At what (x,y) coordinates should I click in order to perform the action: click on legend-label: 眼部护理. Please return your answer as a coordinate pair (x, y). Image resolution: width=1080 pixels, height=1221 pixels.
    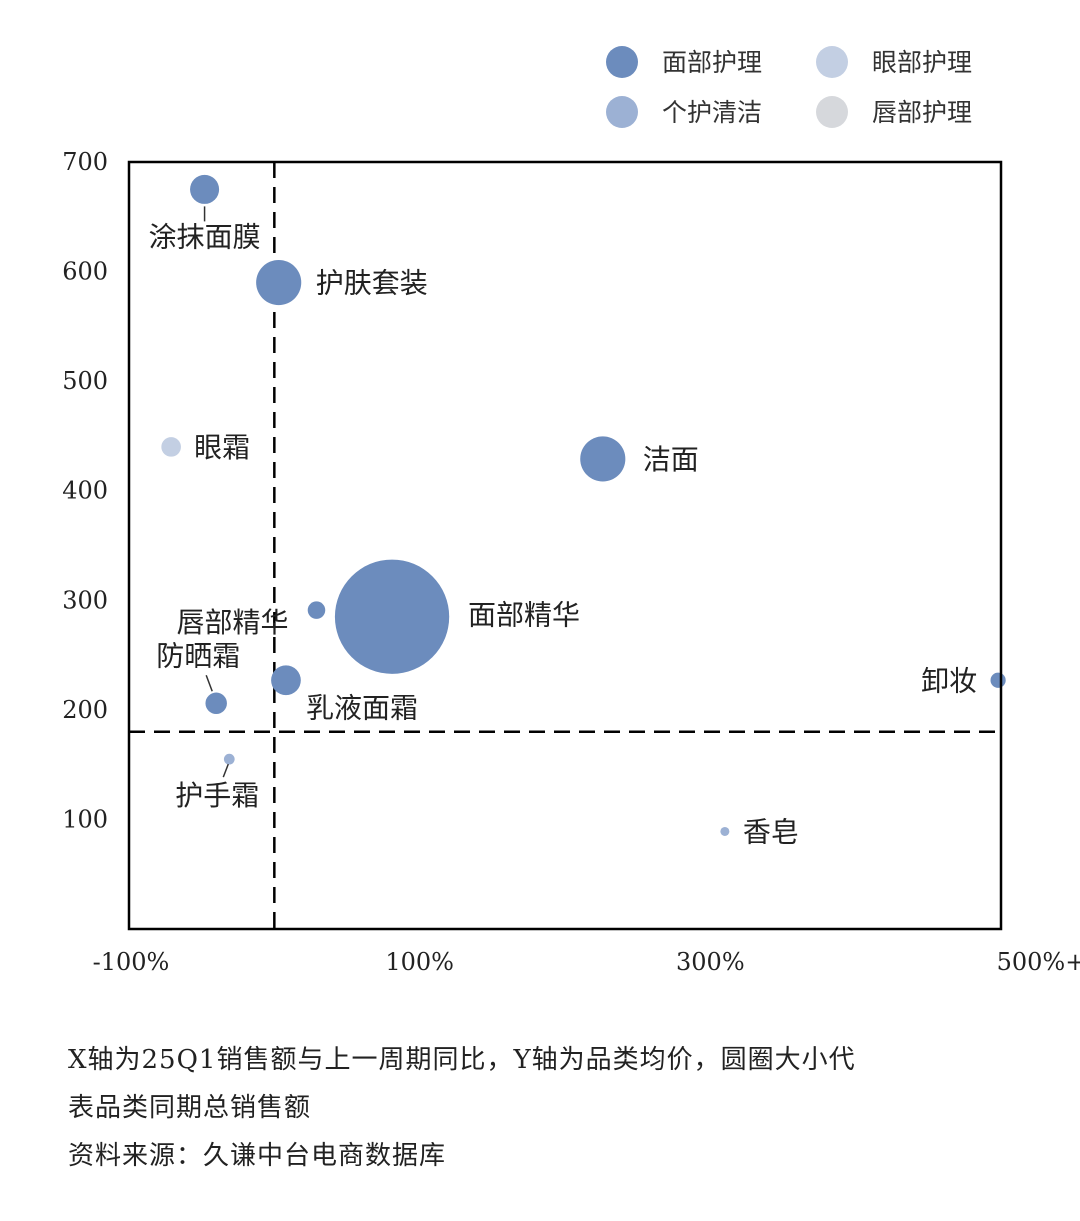
    Looking at the image, I should click on (922, 62).